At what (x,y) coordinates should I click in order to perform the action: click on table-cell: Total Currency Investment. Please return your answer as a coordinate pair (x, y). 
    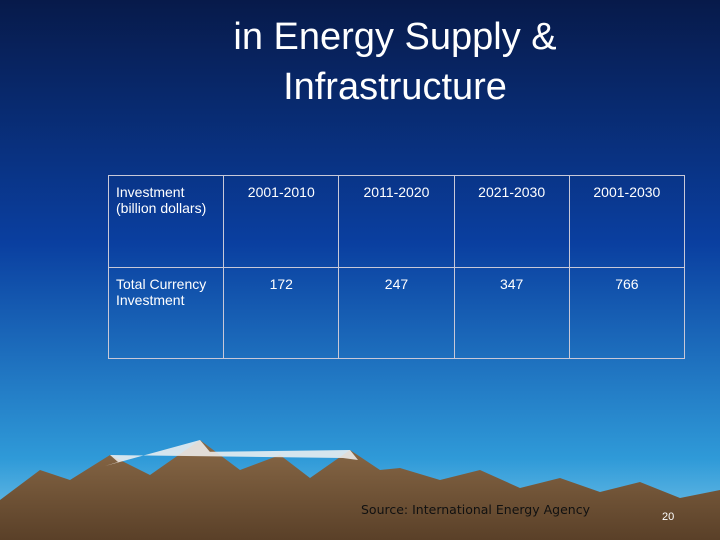
    Looking at the image, I should click on (166, 312).